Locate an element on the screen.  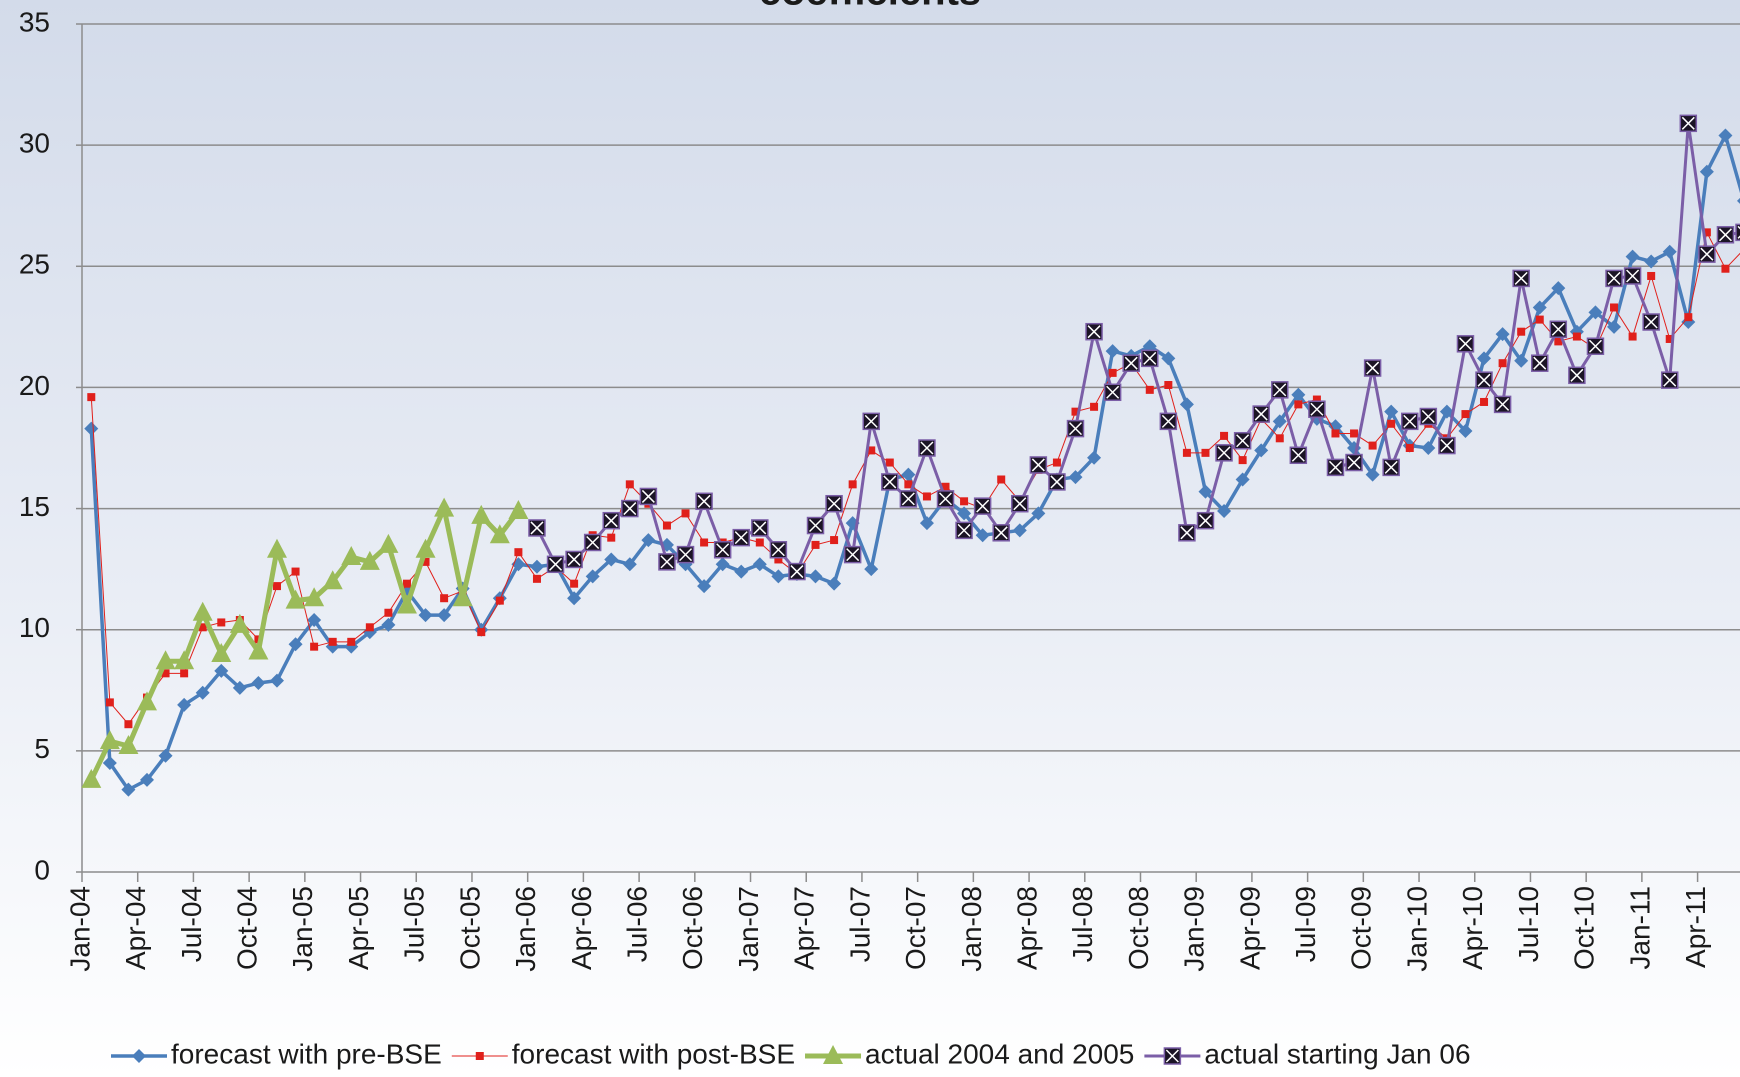
x-tick-label: Jan-08 is located at coordinates (971, 929).